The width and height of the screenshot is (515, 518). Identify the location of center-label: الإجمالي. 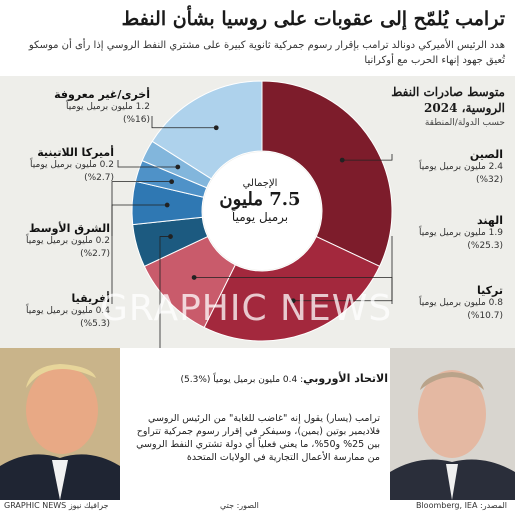
(260, 183).